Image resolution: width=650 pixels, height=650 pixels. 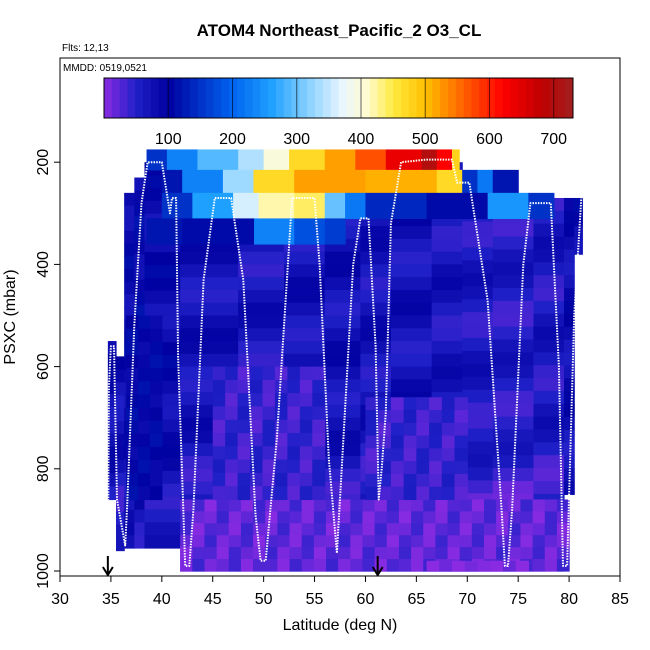 I want to click on y-tick-label: 400, so click(x=43, y=264).